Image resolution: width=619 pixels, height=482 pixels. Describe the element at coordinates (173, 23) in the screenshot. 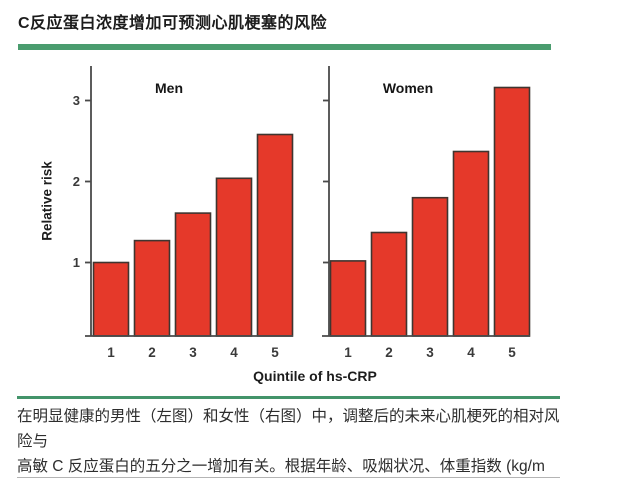

I see `page-title: C反应蛋白浓度增加可预测心肌梗塞的风险` at that location.